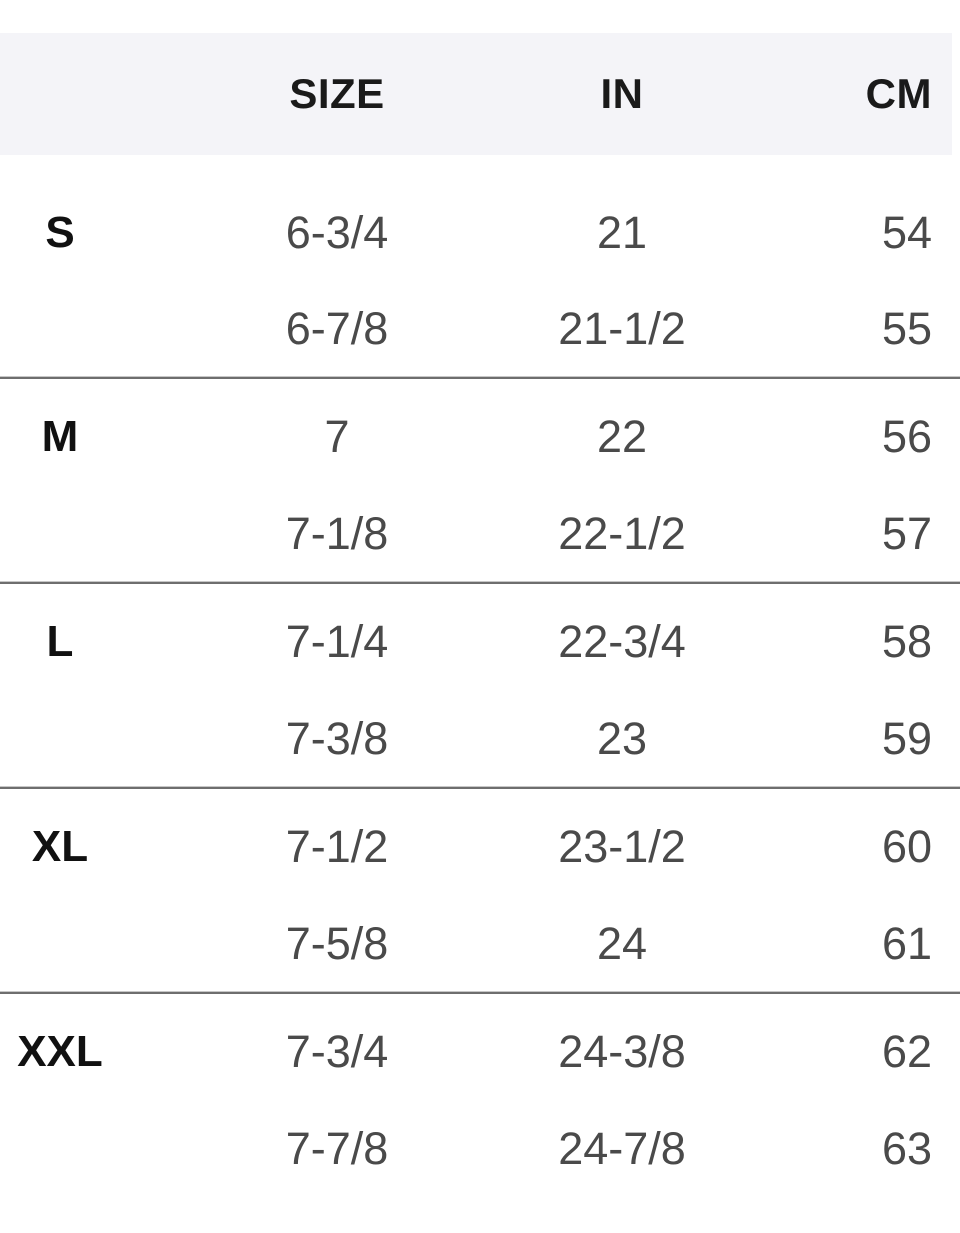 The width and height of the screenshot is (960, 1233). Describe the element at coordinates (906, 1052) in the screenshot. I see `cm-value-cell: 62` at that location.